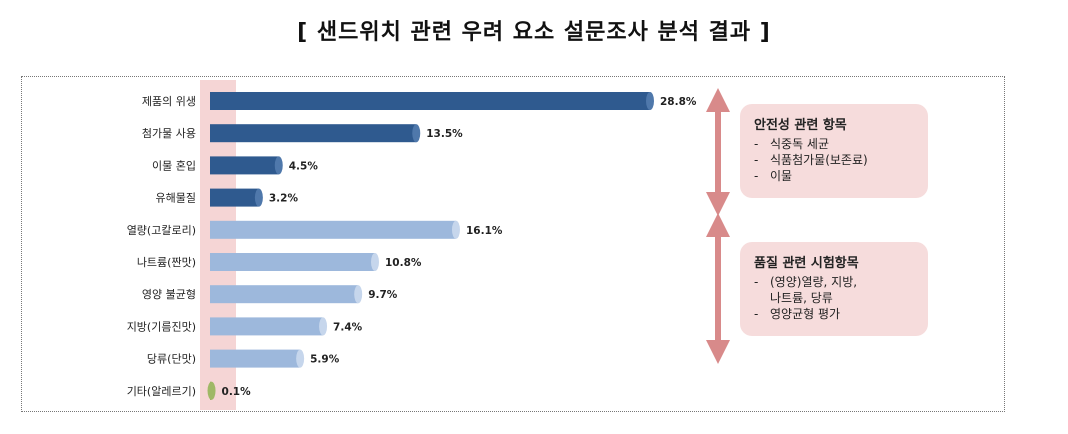 Image resolution: width=1068 pixels, height=434 pixels. Describe the element at coordinates (304, 166) in the screenshot. I see `data-label: 4.5%` at that location.